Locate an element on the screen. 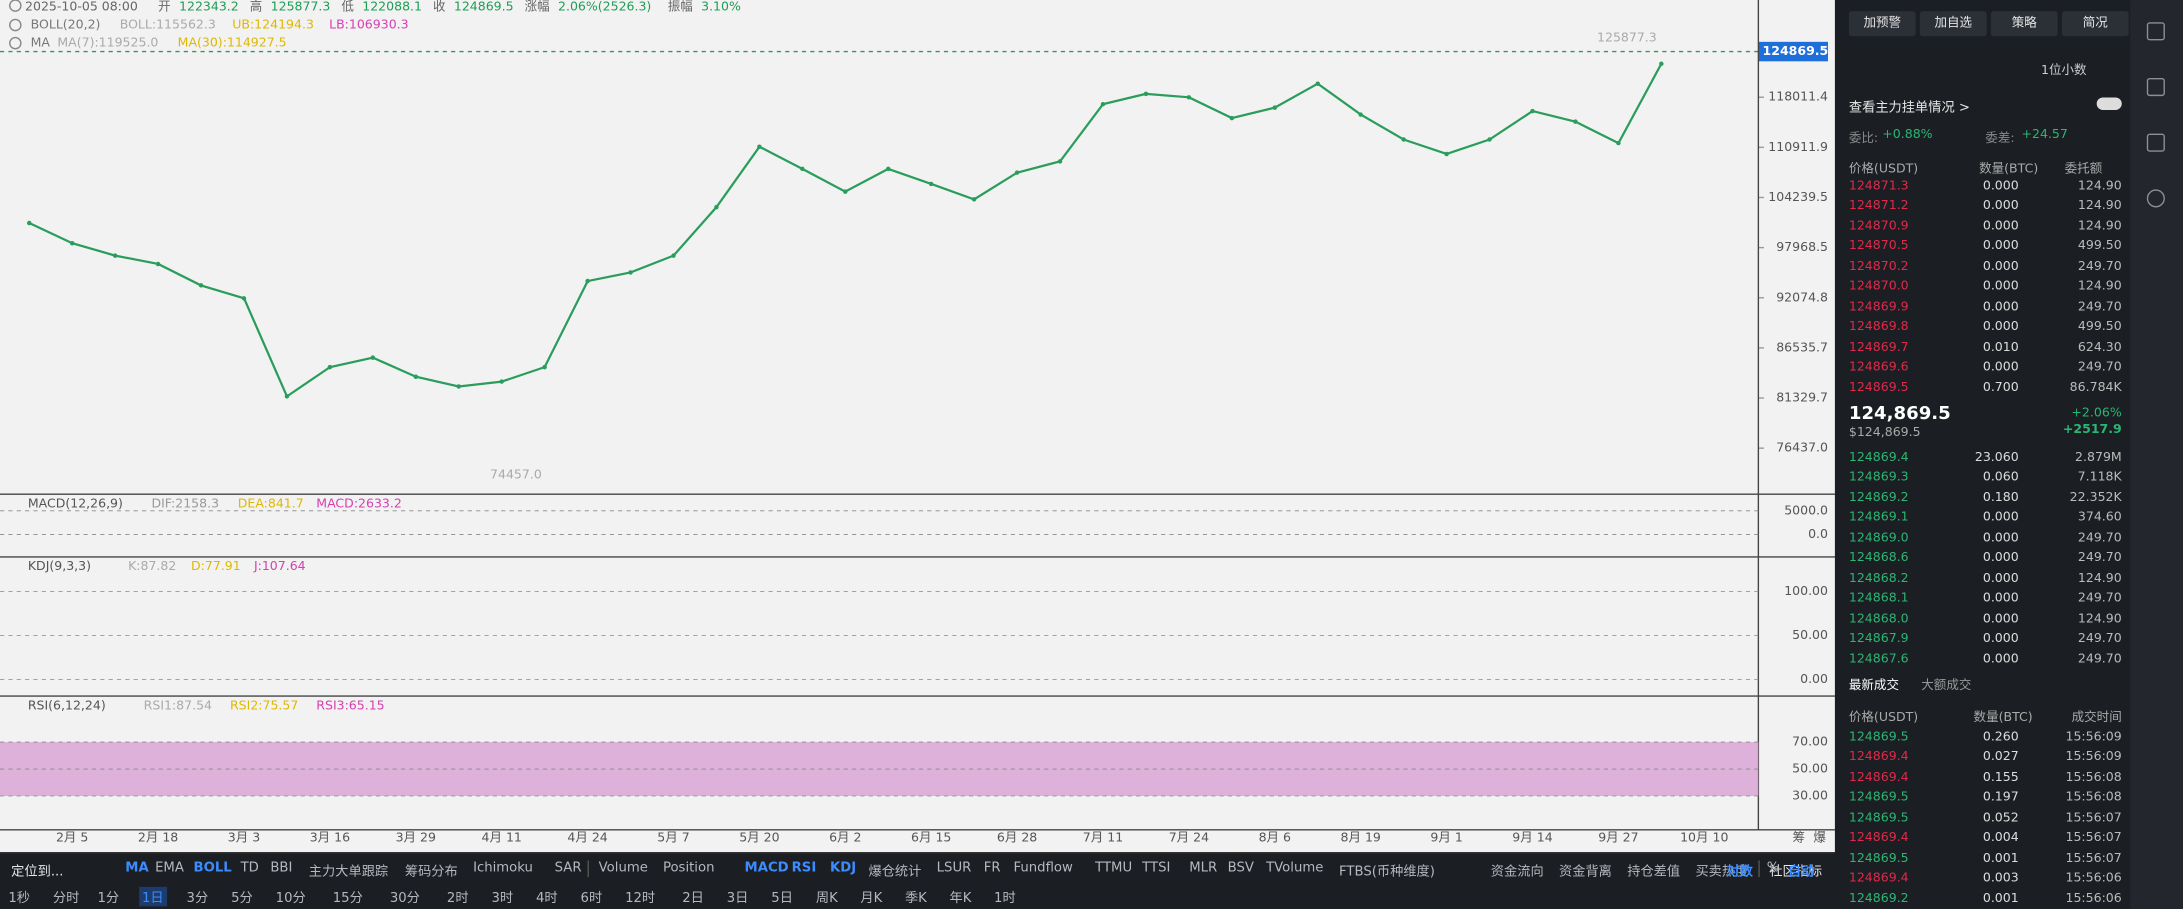  toolbar-item: 自动 is located at coordinates (1801, 872).